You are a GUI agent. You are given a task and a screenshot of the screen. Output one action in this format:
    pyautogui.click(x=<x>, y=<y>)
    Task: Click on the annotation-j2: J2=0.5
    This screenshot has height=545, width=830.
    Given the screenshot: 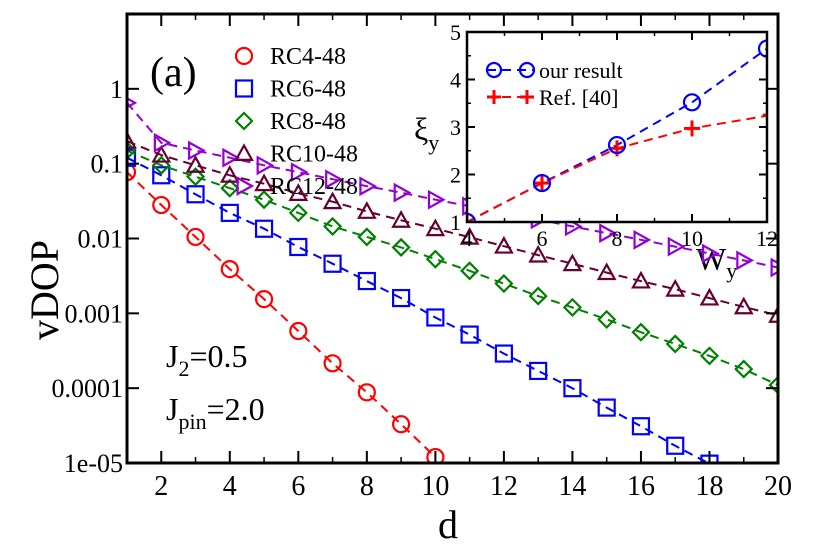 What is the action you would take?
    pyautogui.click(x=207, y=359)
    